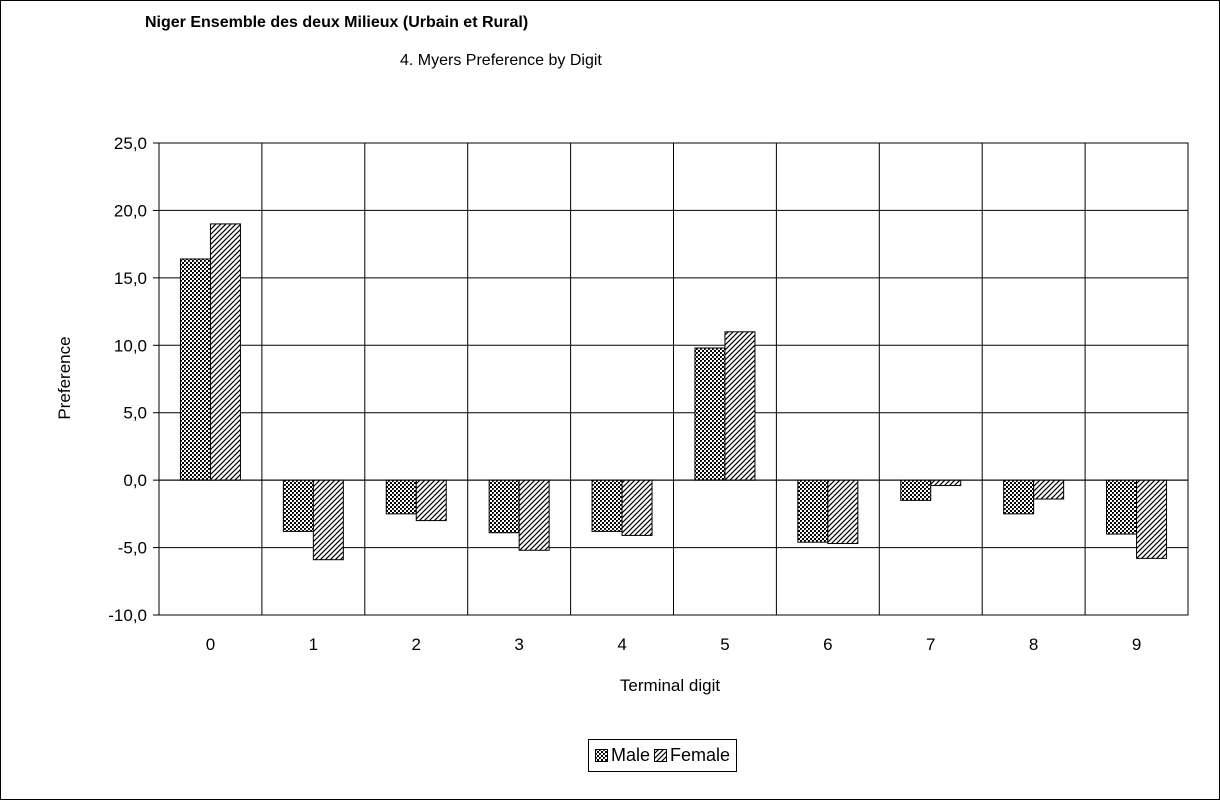 The width and height of the screenshot is (1220, 800). I want to click on legend-swatch-female, so click(661, 755).